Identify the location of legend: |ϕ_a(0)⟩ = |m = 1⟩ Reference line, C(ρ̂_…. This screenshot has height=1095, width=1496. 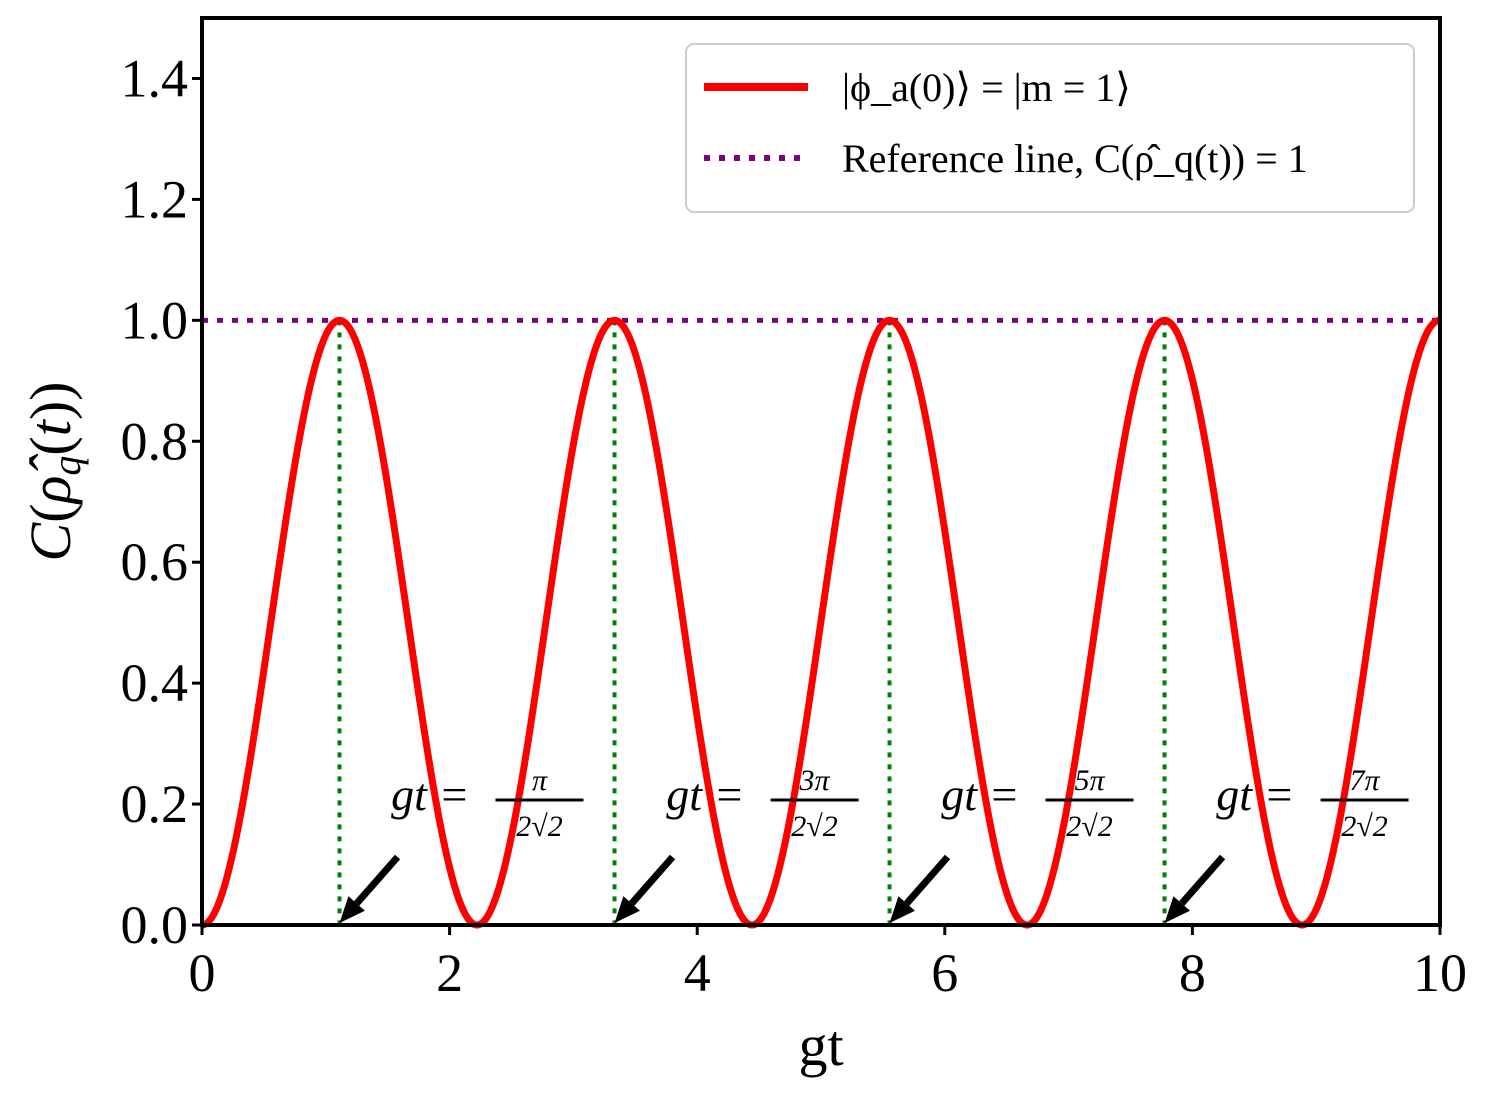
(1050, 128).